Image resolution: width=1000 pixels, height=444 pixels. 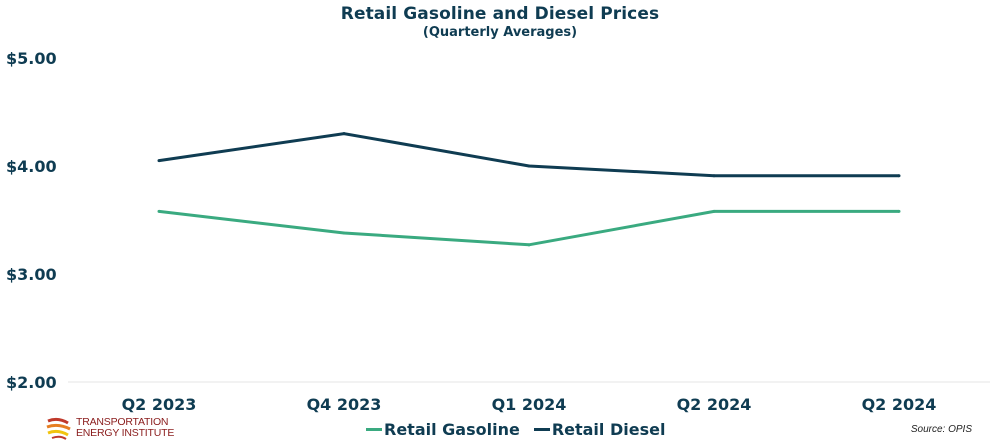 I want to click on logo-line-1: TRANSPORTATION, so click(x=122, y=422).